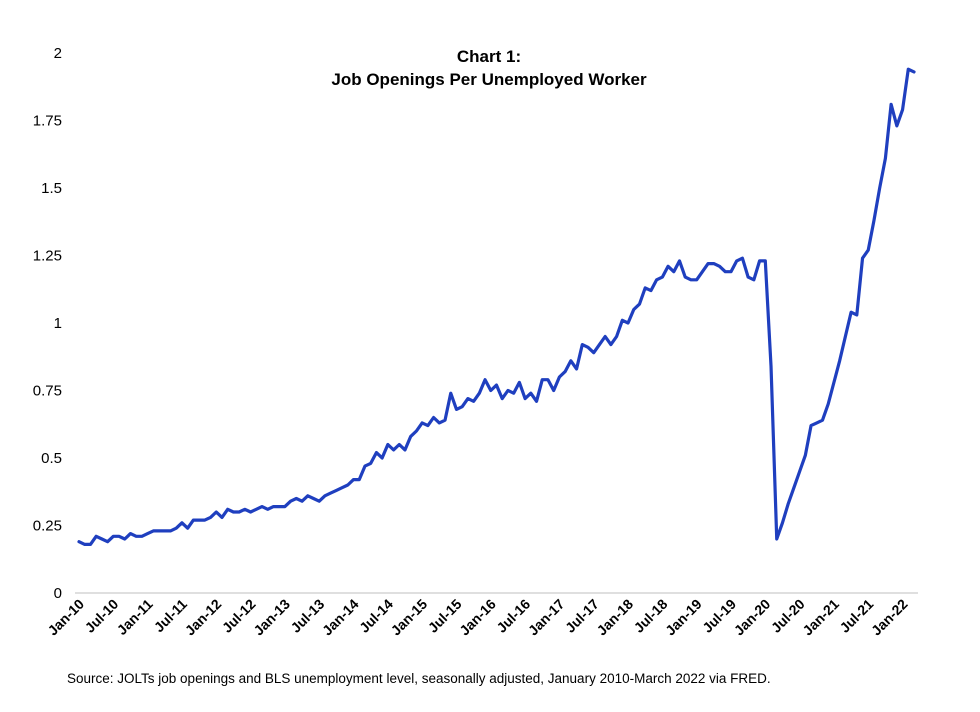 The height and width of the screenshot is (712, 980). I want to click on y-tick-label: 0.25, so click(47, 526).